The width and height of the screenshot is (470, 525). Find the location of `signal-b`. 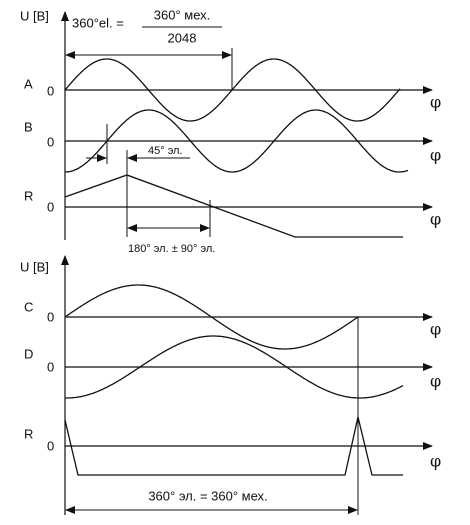

signal-b is located at coordinates (237, 141).